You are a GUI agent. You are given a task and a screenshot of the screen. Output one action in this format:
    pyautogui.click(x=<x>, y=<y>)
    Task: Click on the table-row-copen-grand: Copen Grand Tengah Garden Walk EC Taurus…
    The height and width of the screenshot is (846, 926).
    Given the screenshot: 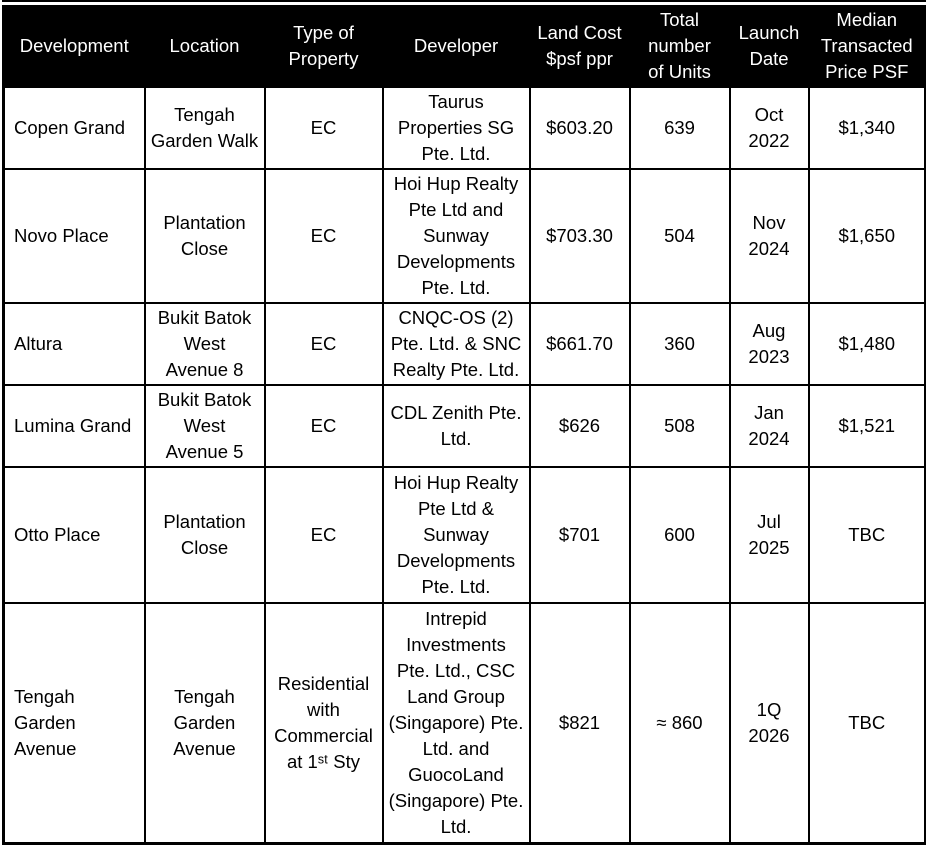 What is the action you would take?
    pyautogui.click(x=464, y=128)
    